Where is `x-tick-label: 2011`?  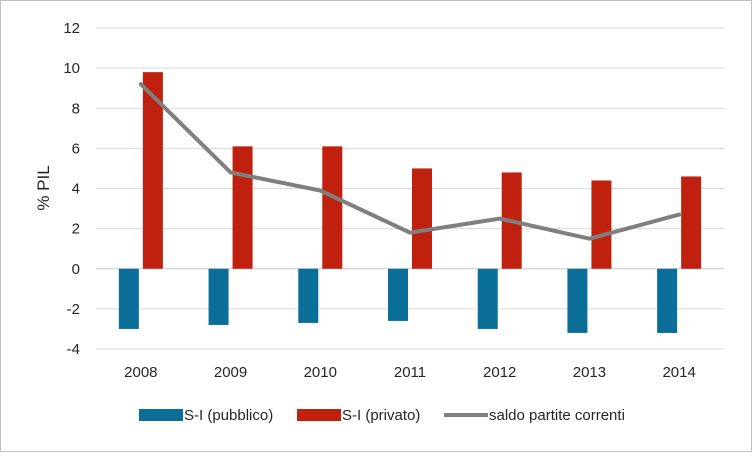 x-tick-label: 2011 is located at coordinates (410, 372).